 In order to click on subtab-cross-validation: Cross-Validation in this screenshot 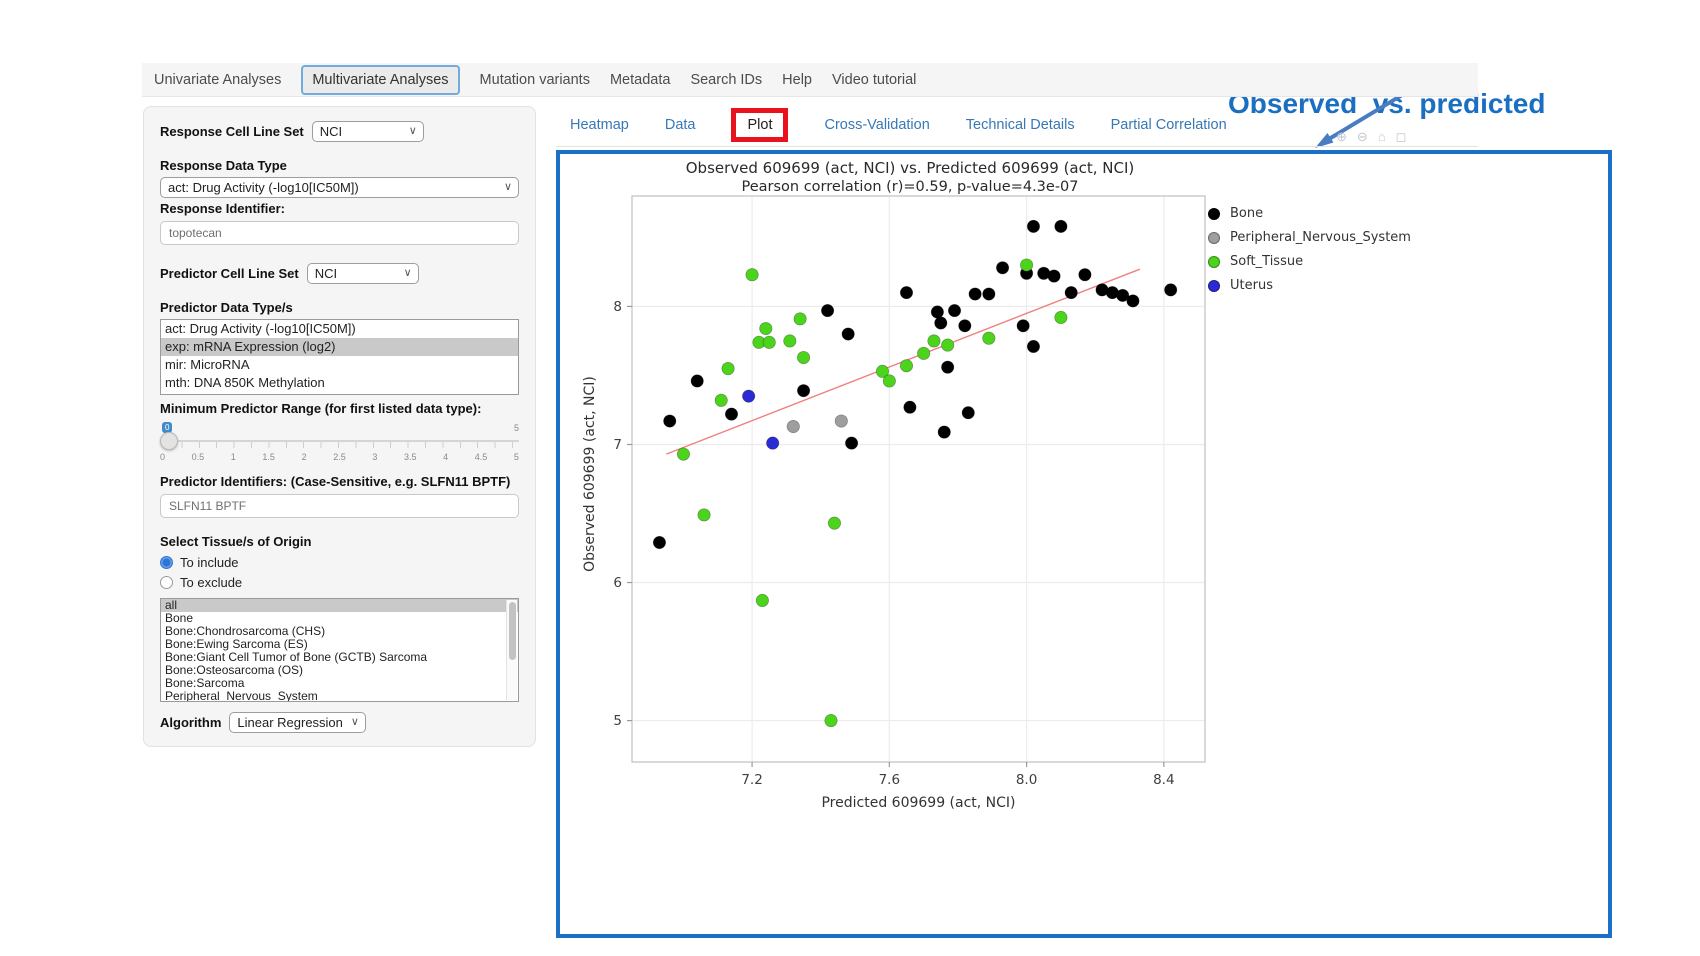, I will do `click(877, 125)`.